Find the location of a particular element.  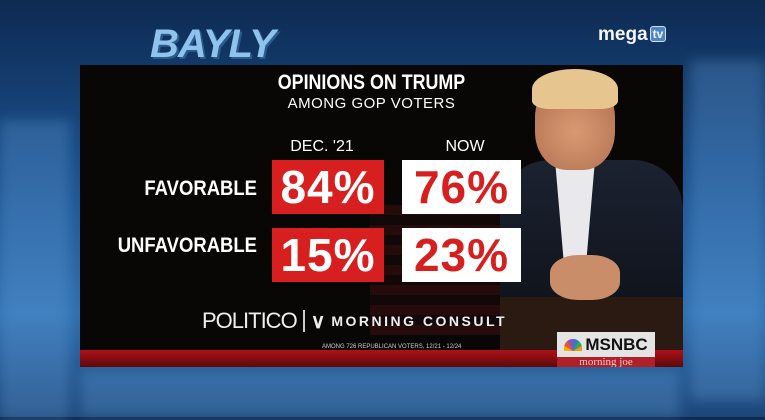

graphic-title: OPINIONS ON TRUMP is located at coordinates (371, 82).